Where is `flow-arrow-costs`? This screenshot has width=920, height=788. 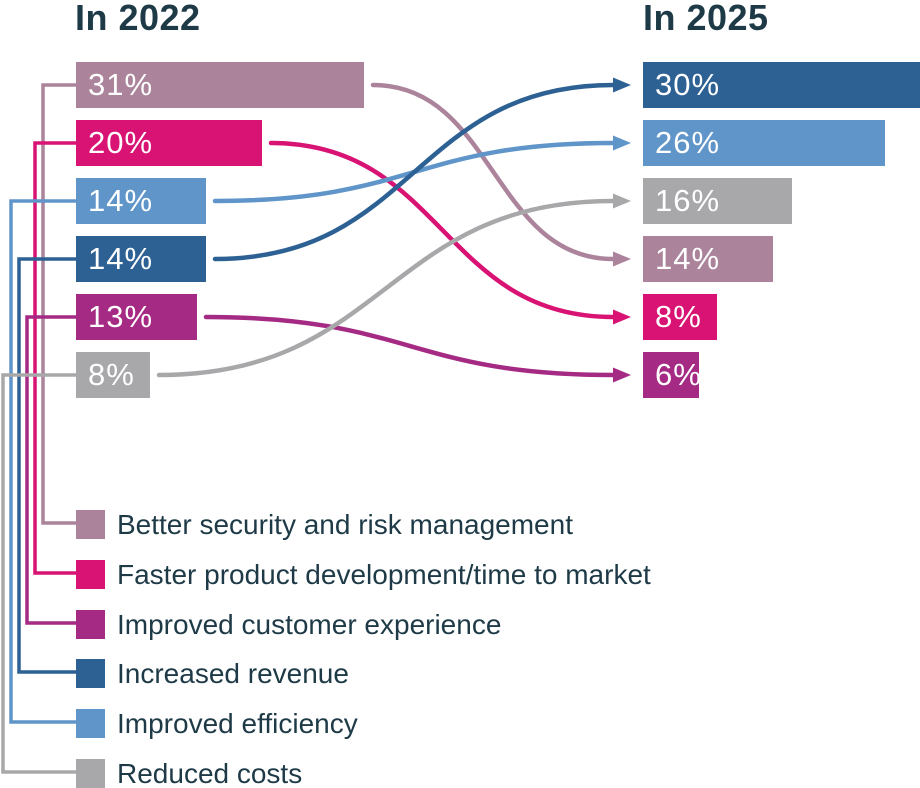
flow-arrow-costs is located at coordinates (386, 288).